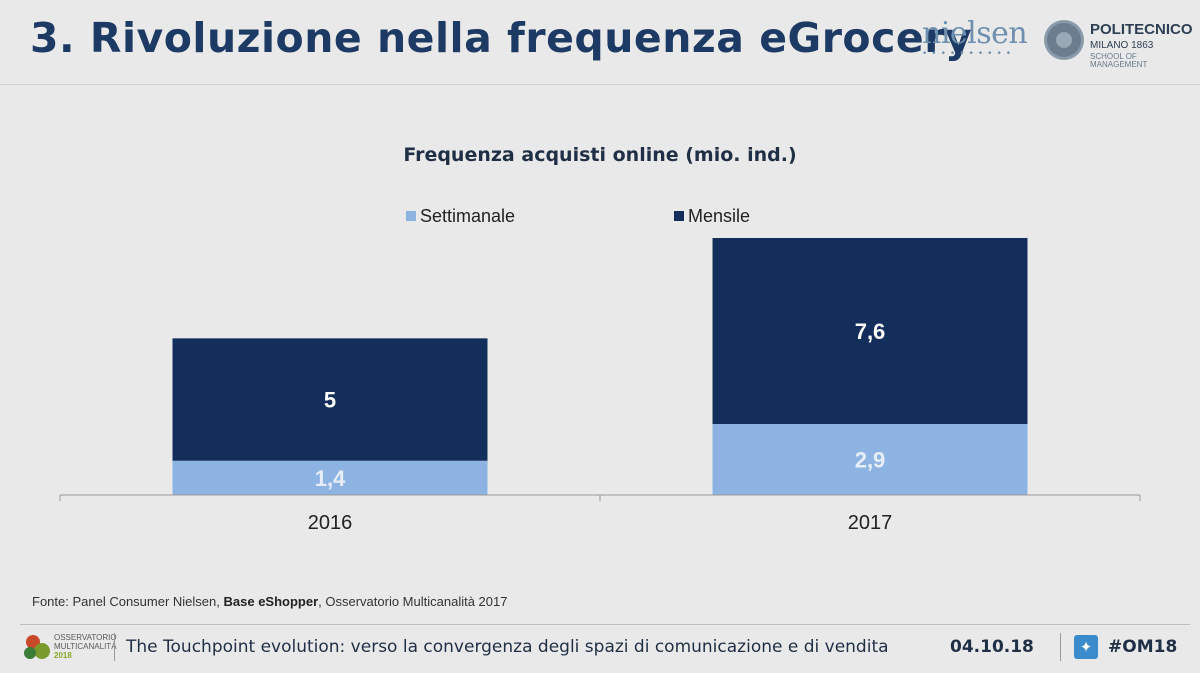 Image resolution: width=1200 pixels, height=673 pixels. I want to click on nielsen-logo-text: nielsen, so click(975, 33).